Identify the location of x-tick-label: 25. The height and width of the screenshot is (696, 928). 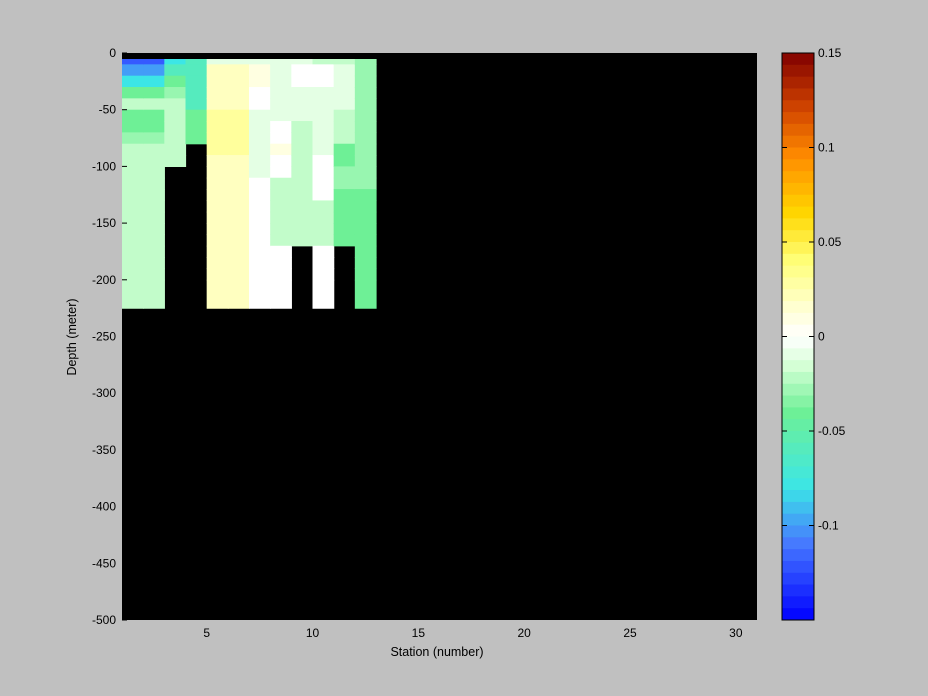
(630, 633).